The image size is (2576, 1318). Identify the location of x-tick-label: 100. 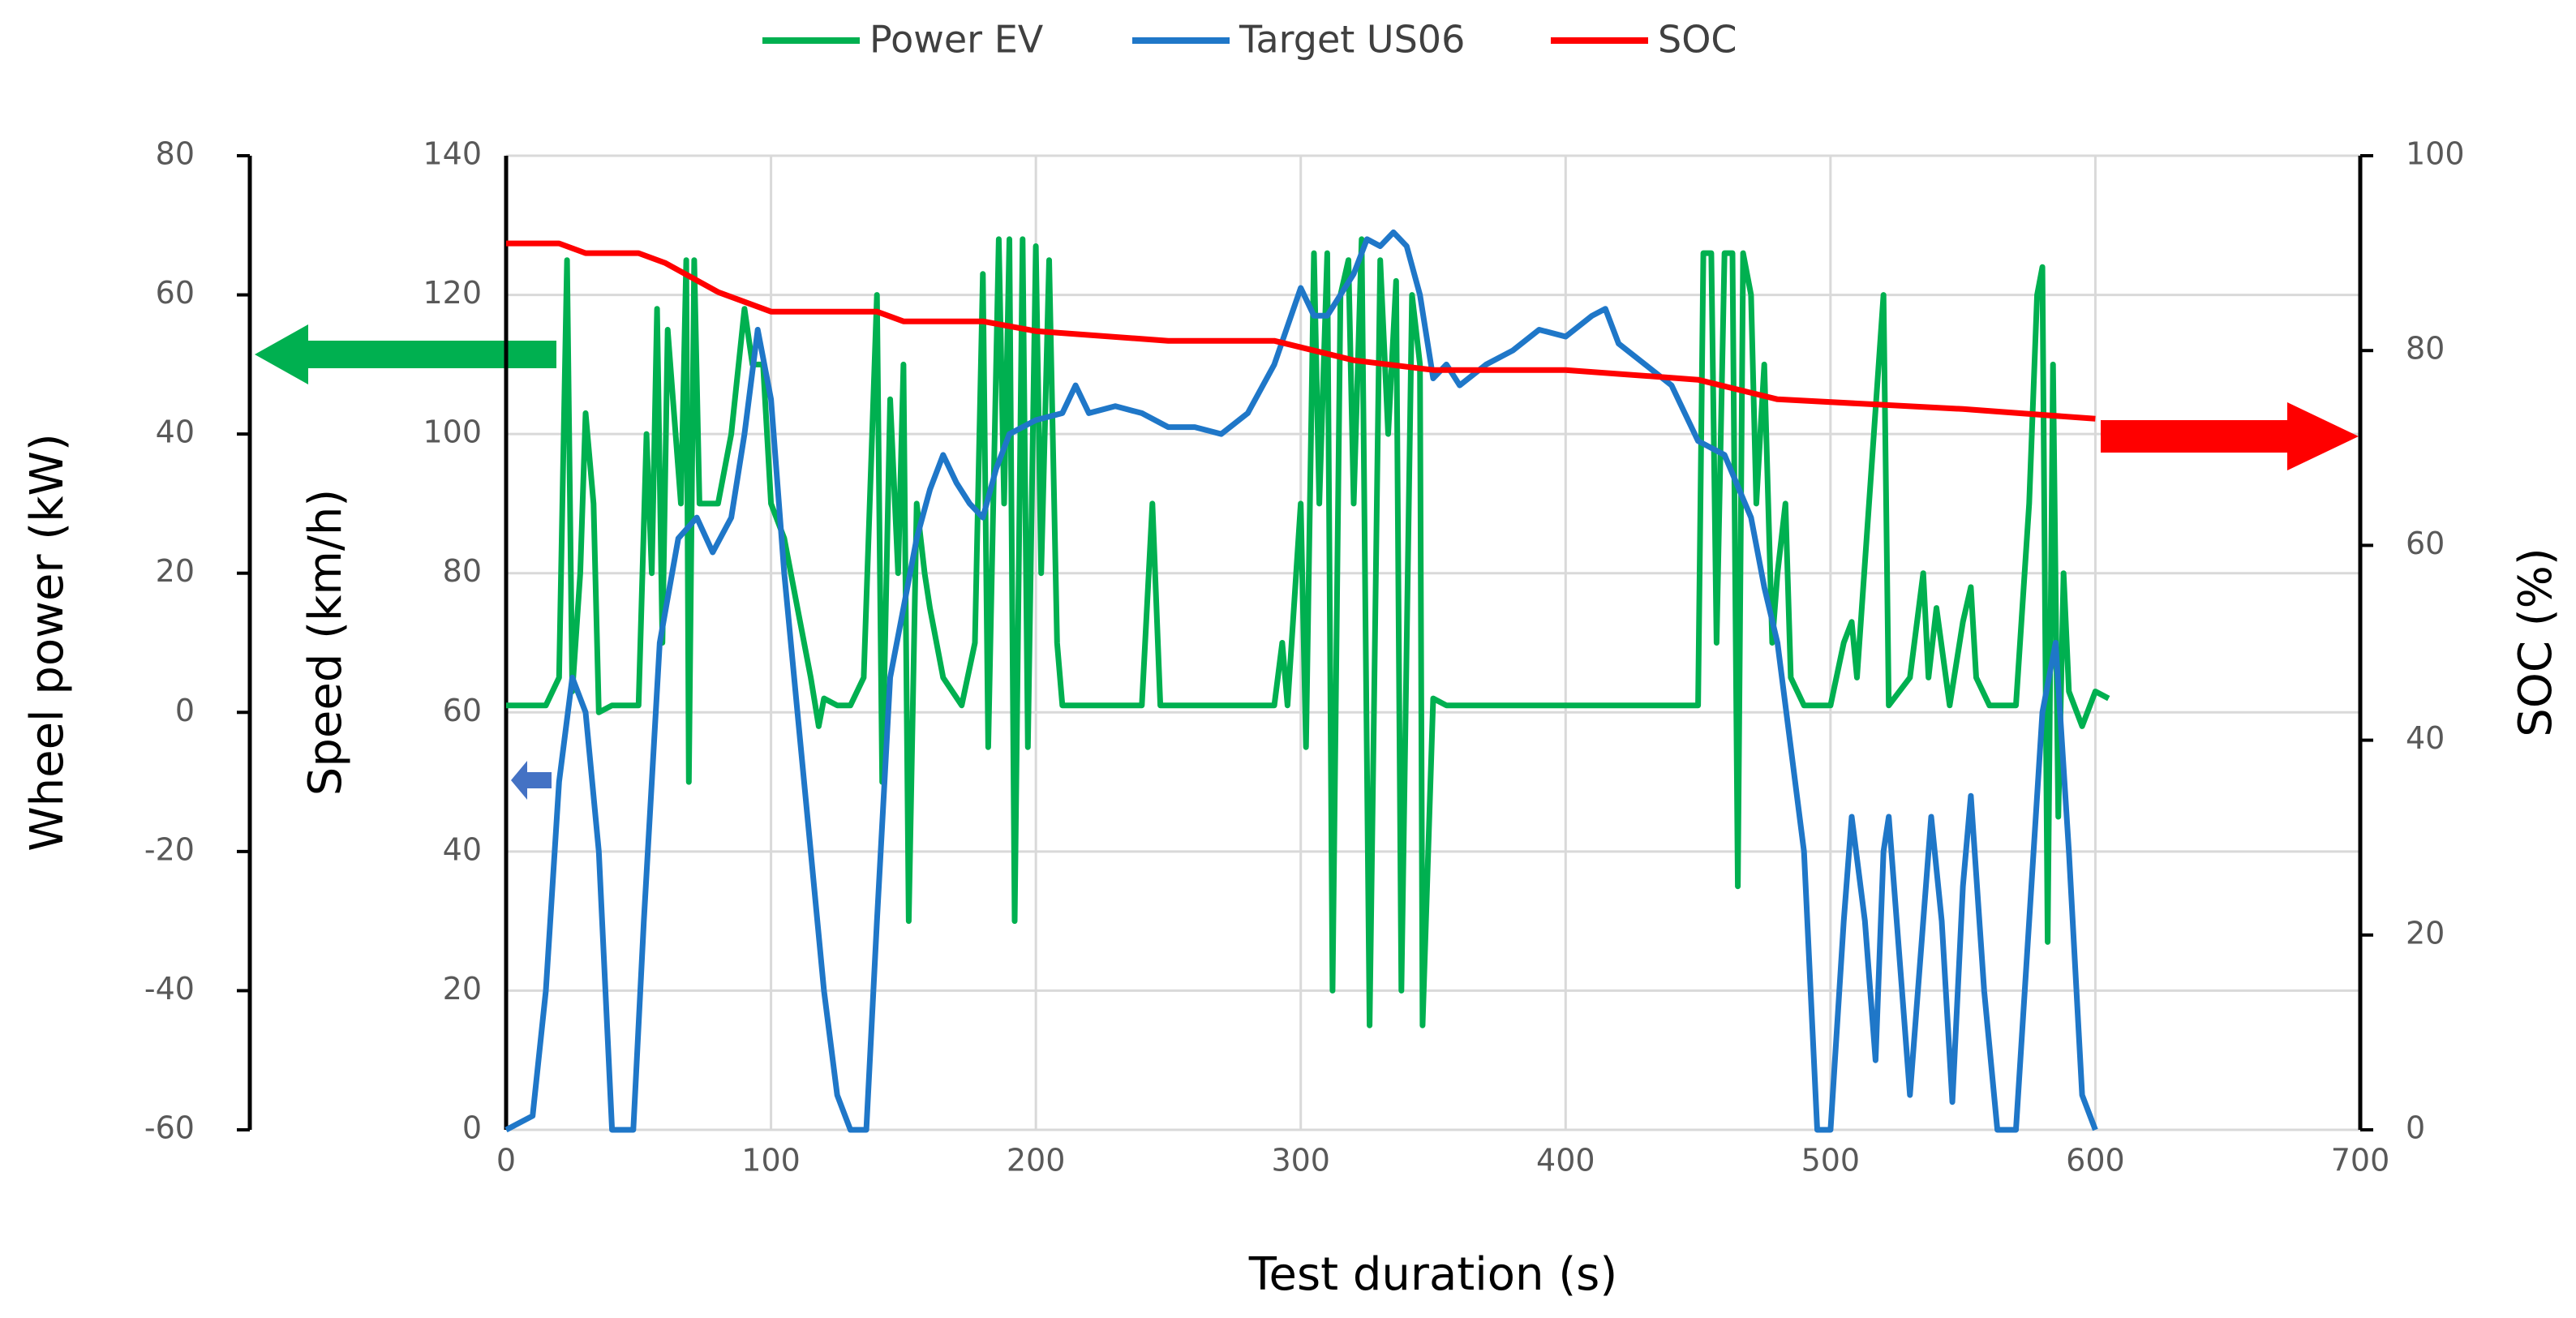
(771, 1160).